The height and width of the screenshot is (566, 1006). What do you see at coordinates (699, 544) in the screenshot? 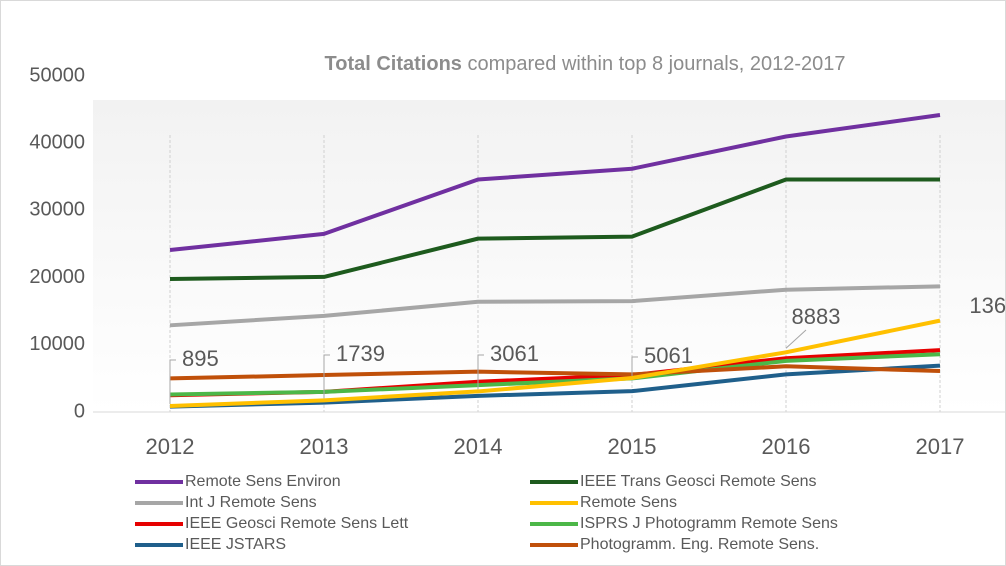
I see `legend-label: Photogramm. Eng. Remote Sens.` at bounding box center [699, 544].